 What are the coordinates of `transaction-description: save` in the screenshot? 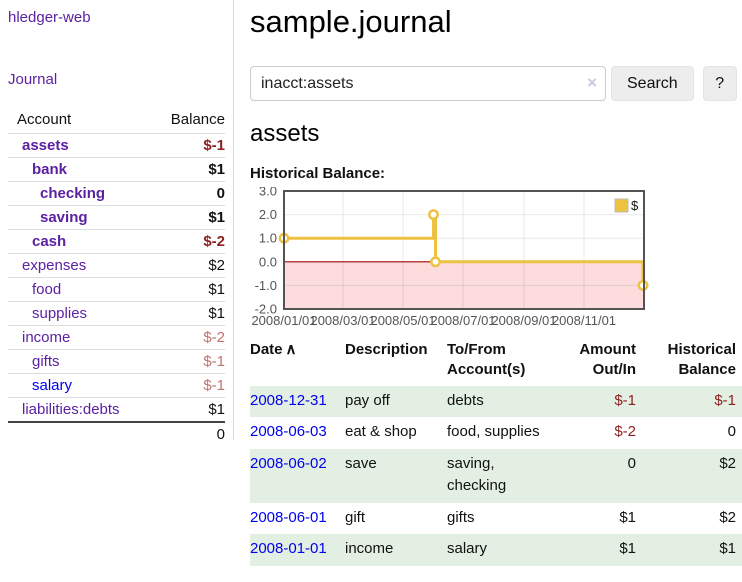 It's located at (361, 463).